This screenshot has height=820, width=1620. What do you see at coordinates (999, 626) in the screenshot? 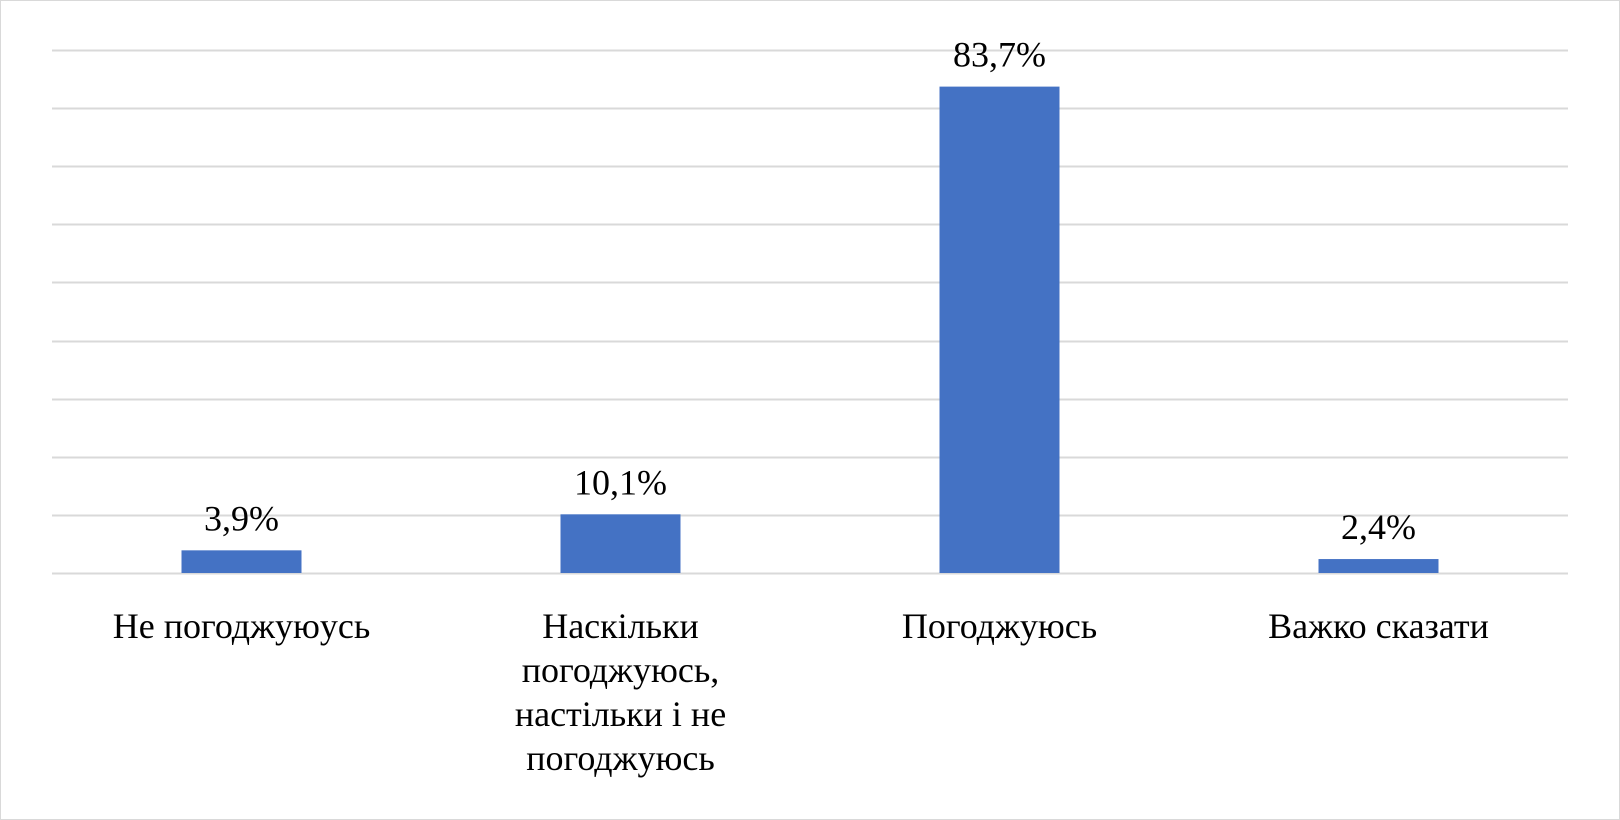
I see `category-label: Погоджуюсь` at bounding box center [999, 626].